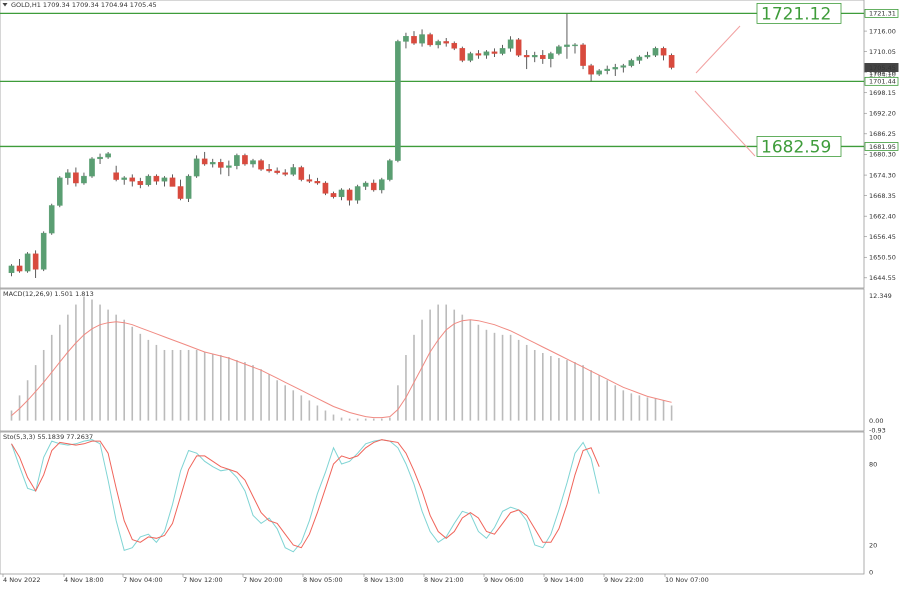 The height and width of the screenshot is (589, 900). Describe the element at coordinates (873, 545) in the screenshot. I see `stochastic-tick-label: 20` at that location.